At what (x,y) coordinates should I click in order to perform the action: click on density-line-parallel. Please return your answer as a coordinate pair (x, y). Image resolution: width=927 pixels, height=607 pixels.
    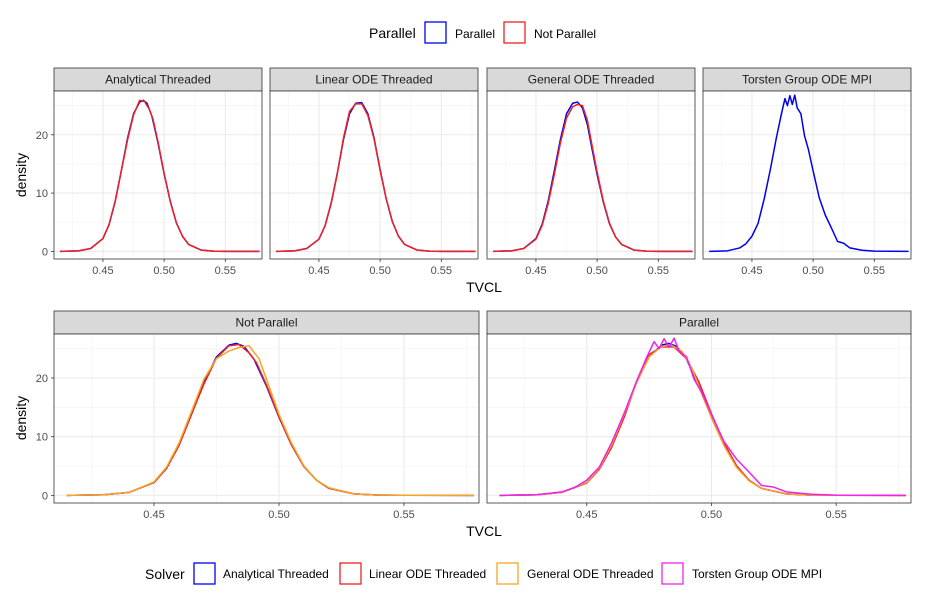
    Looking at the image, I should click on (809, 173).